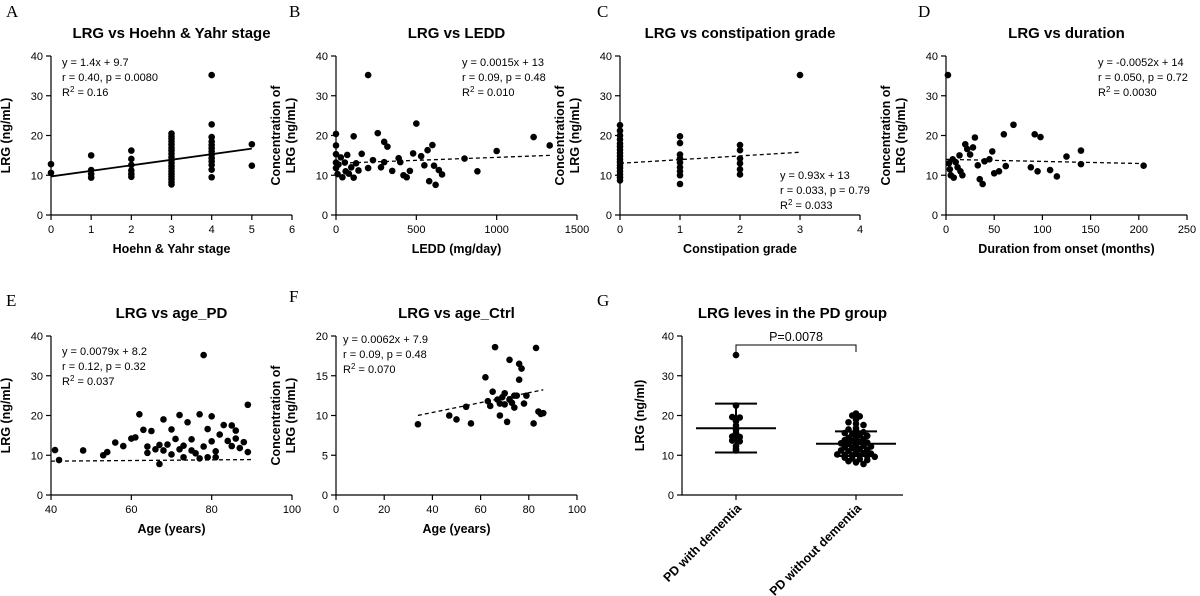 This screenshot has width=1200, height=596. I want to click on x-tick-label: 6, so click(292, 230).